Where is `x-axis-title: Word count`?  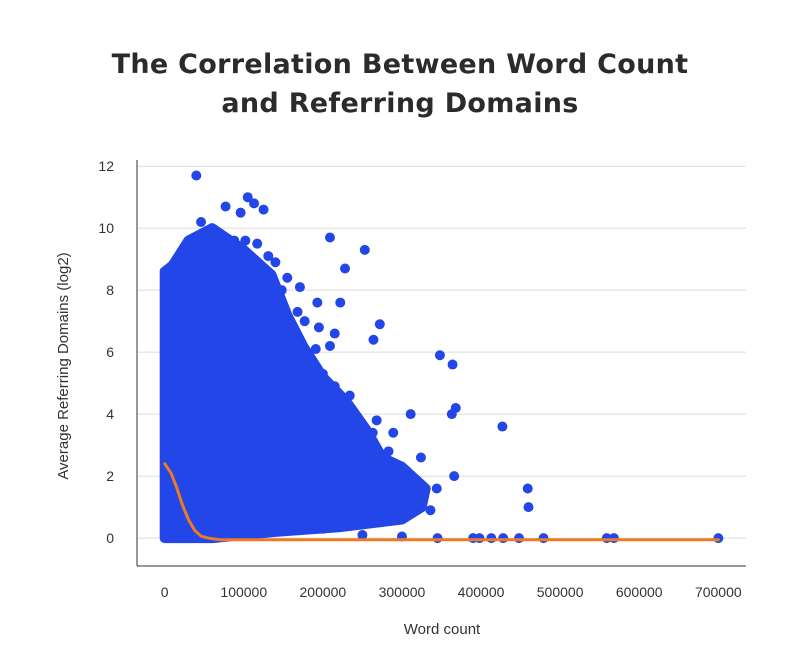 x-axis-title: Word count is located at coordinates (442, 629).